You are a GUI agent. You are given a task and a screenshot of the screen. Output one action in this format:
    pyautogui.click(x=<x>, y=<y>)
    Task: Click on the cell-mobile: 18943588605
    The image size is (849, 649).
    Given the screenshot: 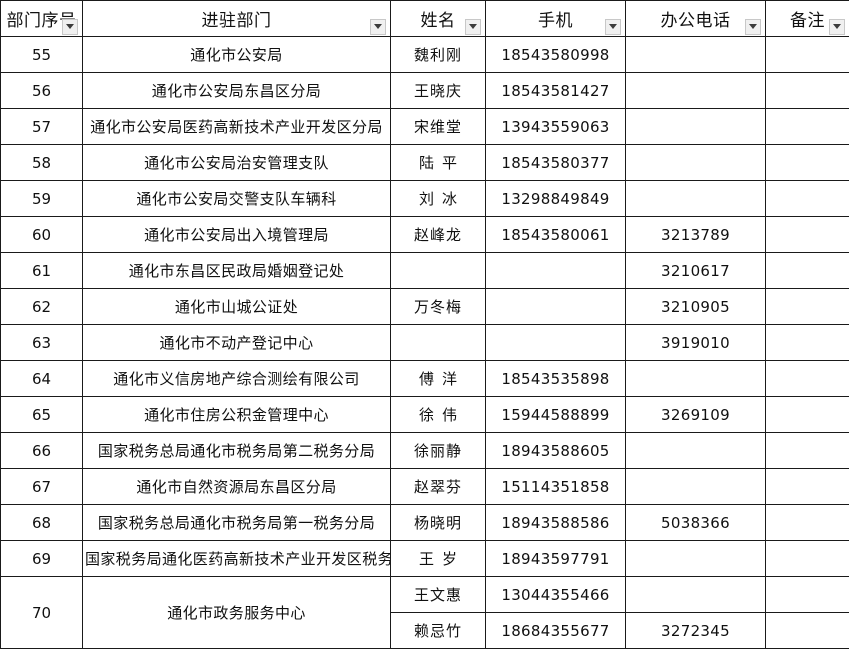 What is the action you would take?
    pyautogui.click(x=555, y=450)
    